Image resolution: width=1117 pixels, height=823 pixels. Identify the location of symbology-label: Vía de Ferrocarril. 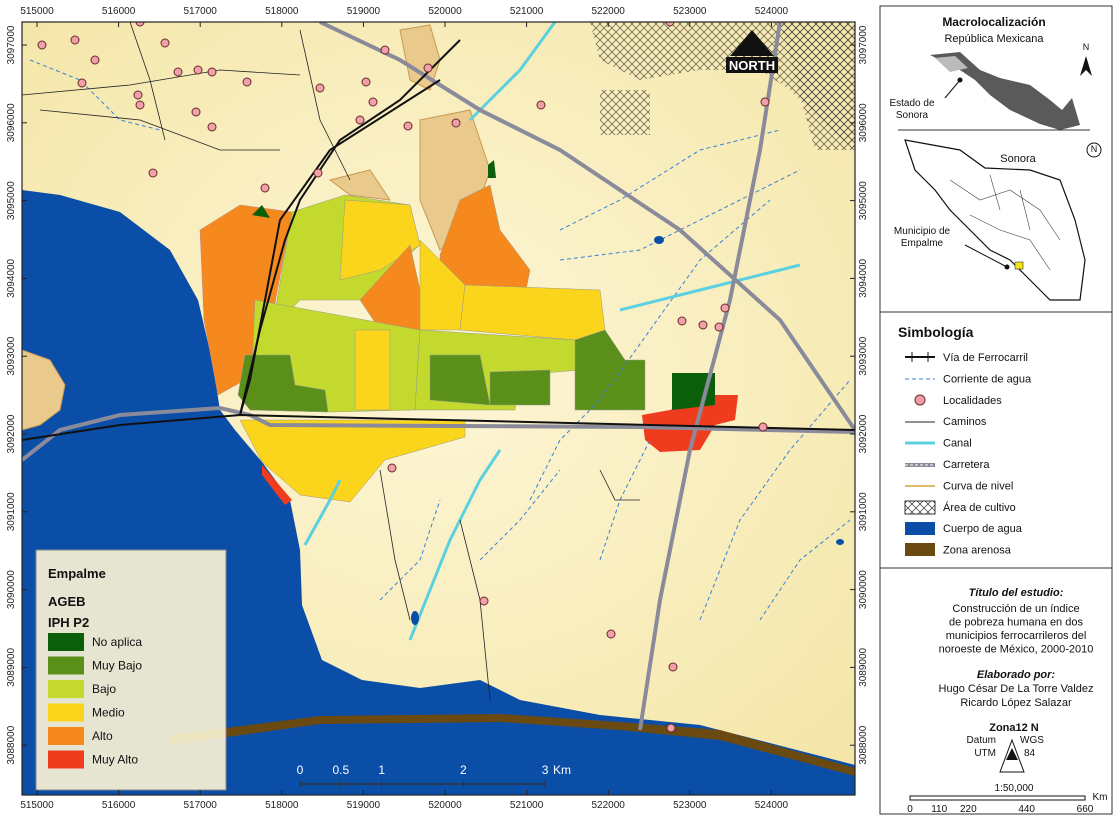
(985, 358).